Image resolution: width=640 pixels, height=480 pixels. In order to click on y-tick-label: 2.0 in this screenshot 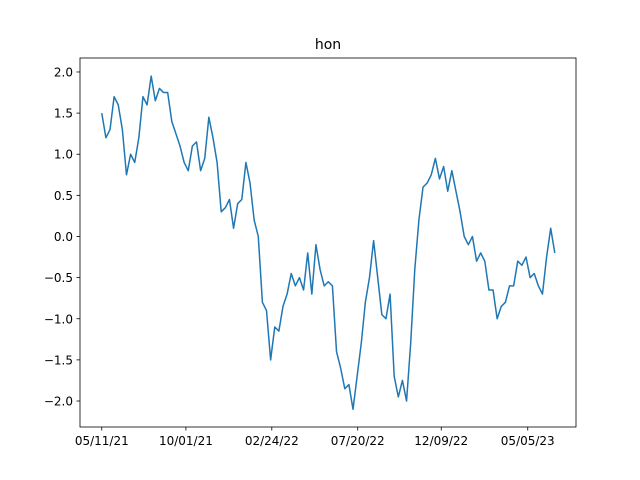, I will do `click(63, 72)`.